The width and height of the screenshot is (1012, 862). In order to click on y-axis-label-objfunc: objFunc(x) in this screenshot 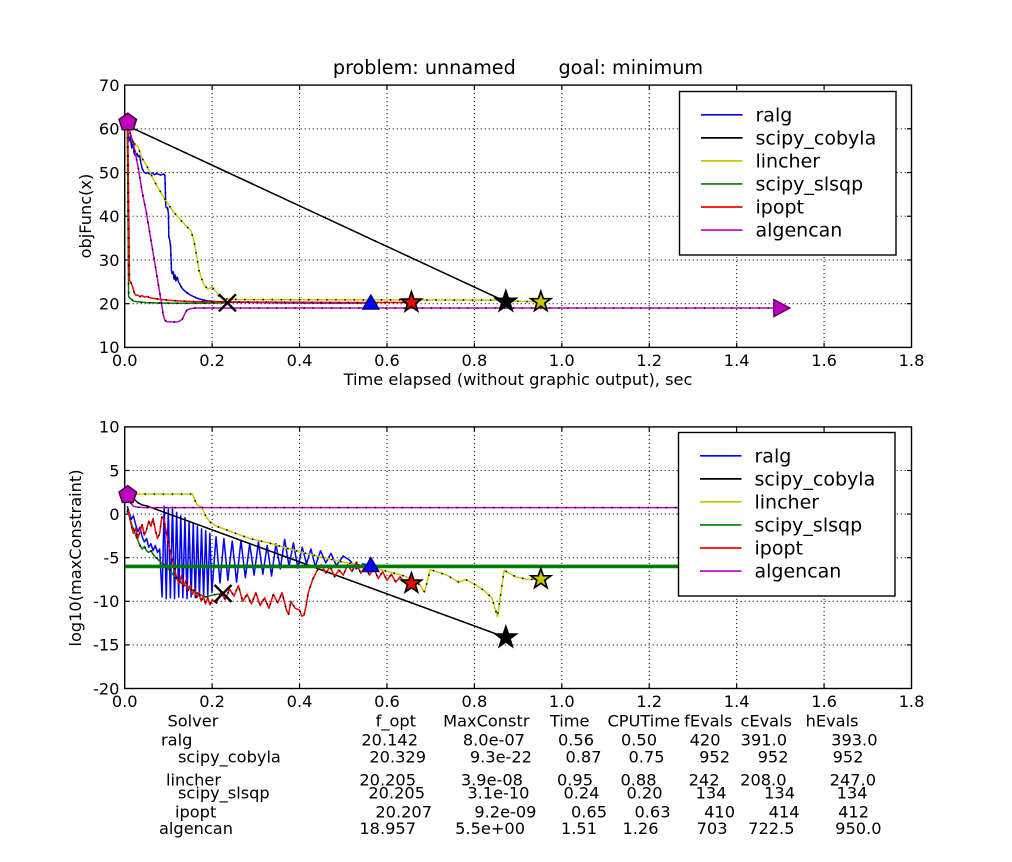, I will do `click(85, 216)`.